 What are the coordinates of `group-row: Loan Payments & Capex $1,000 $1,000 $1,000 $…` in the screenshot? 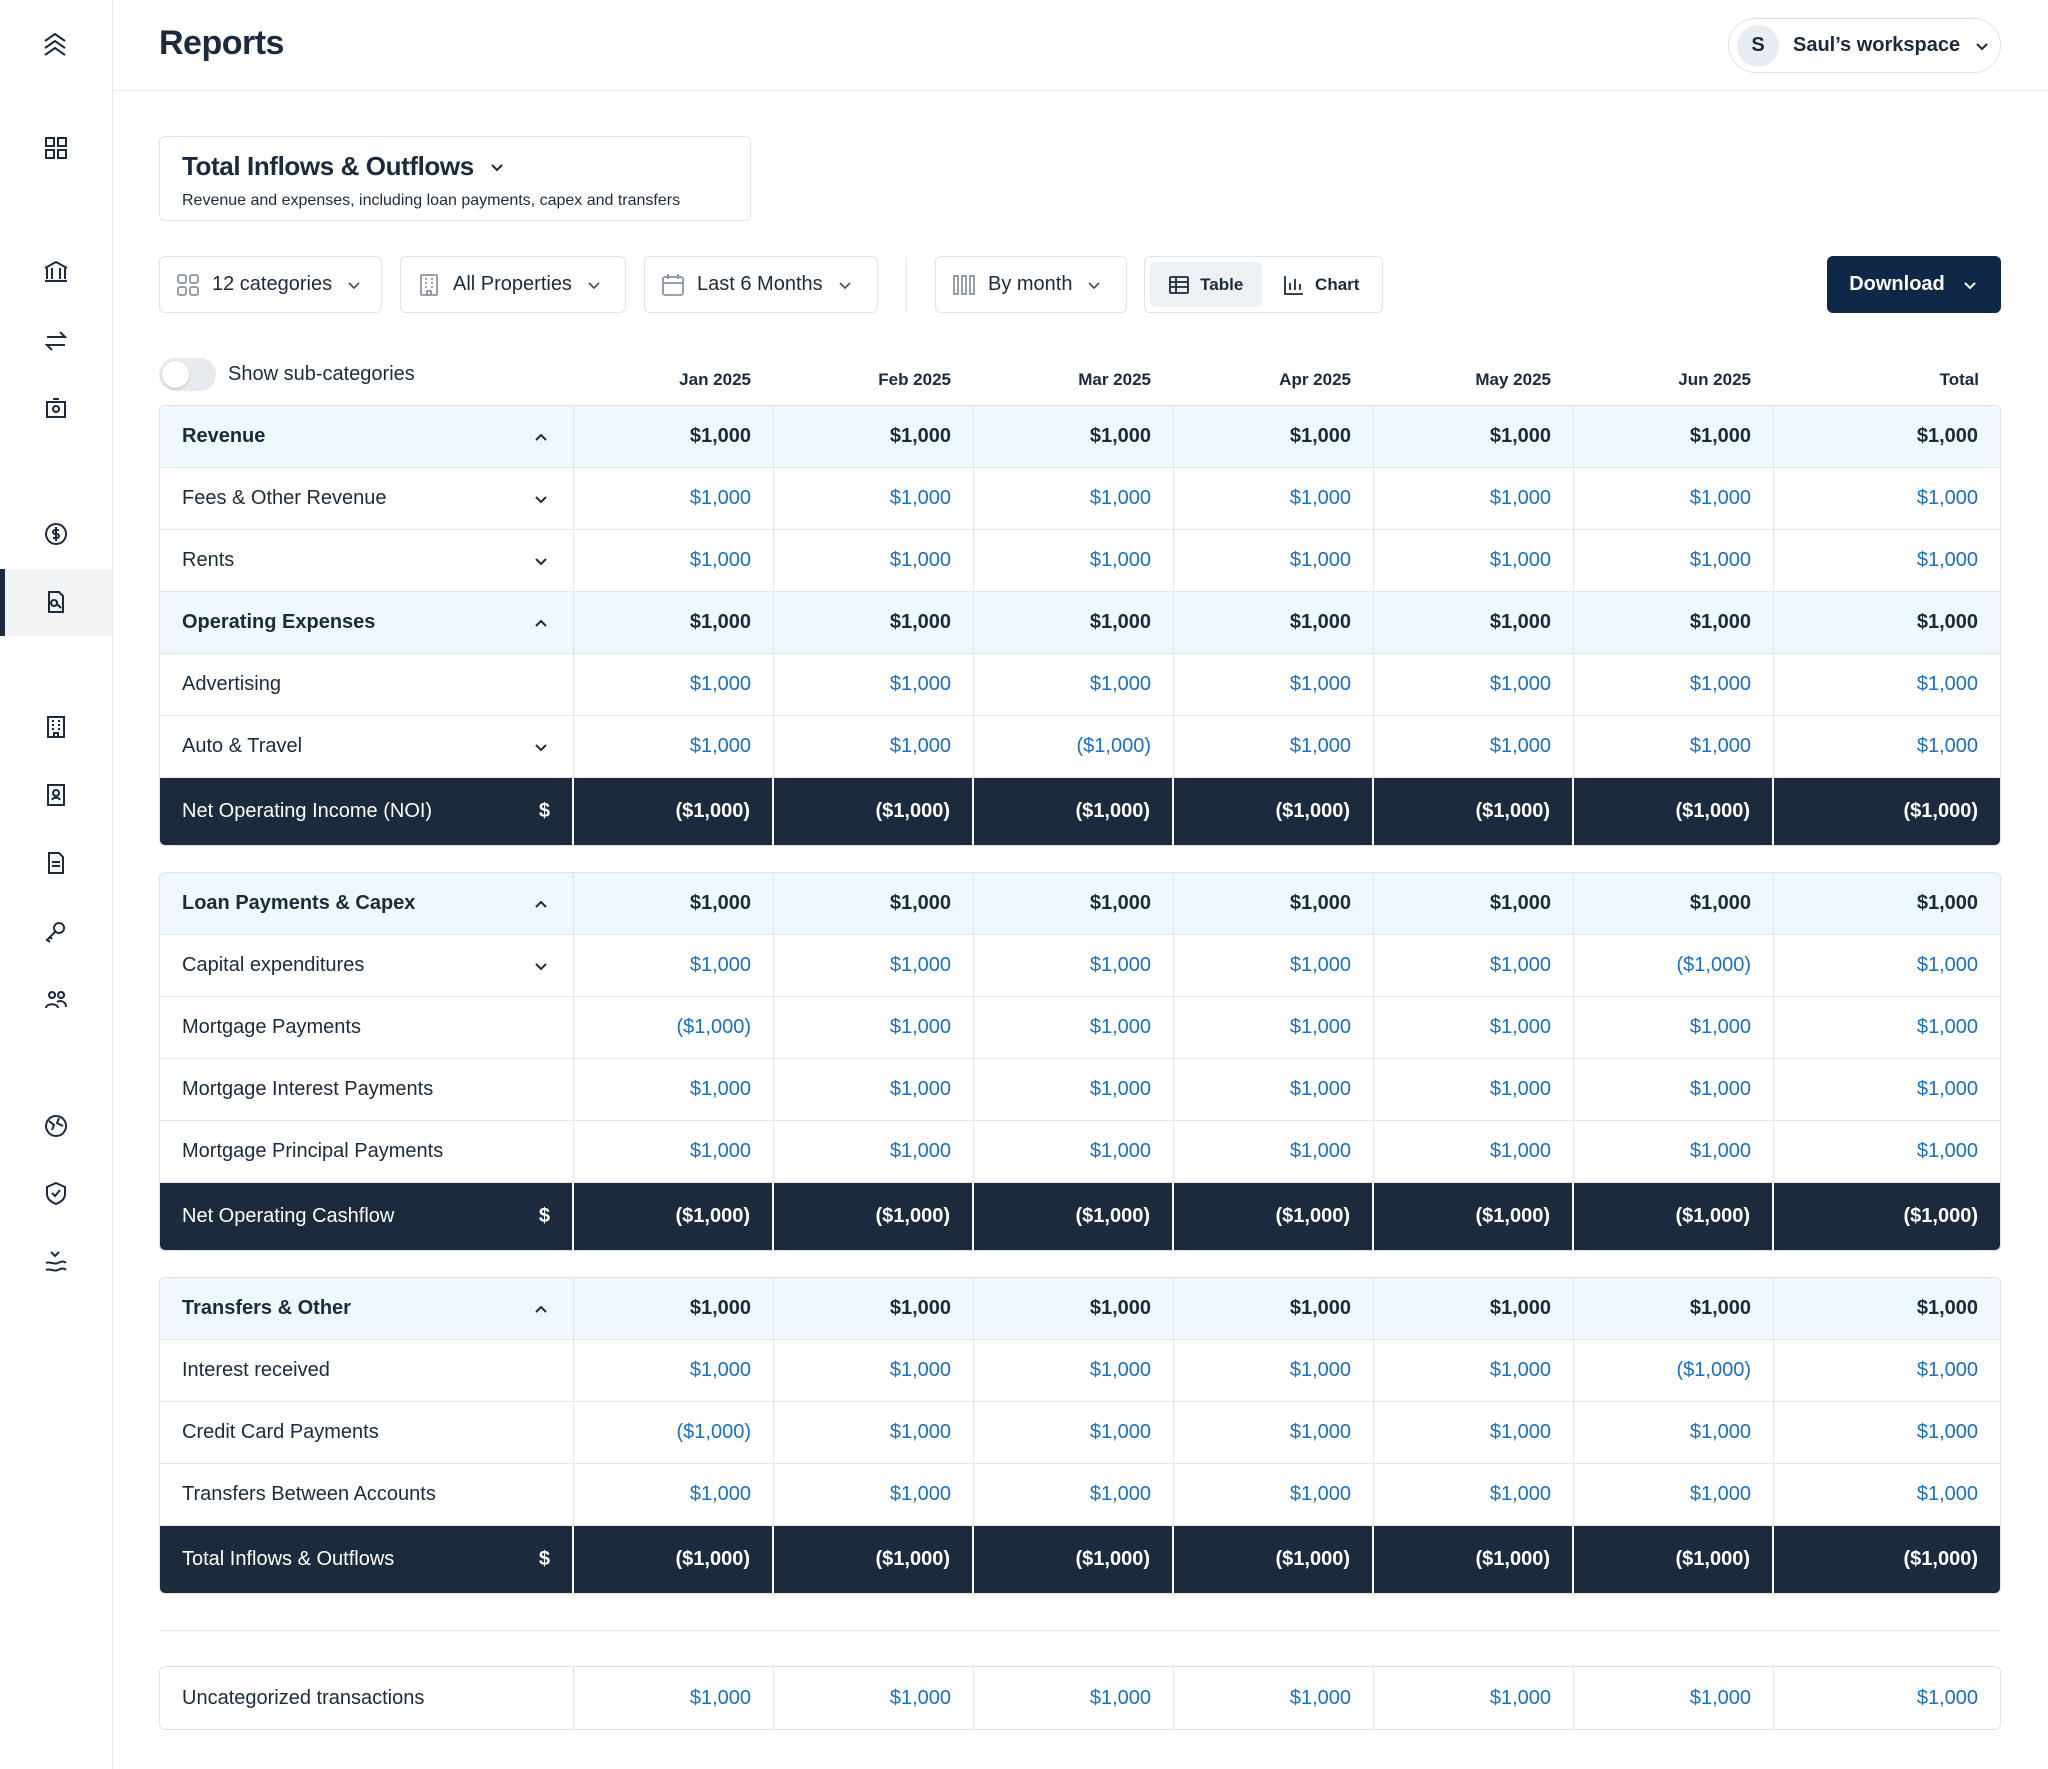 It's located at (1080, 904).